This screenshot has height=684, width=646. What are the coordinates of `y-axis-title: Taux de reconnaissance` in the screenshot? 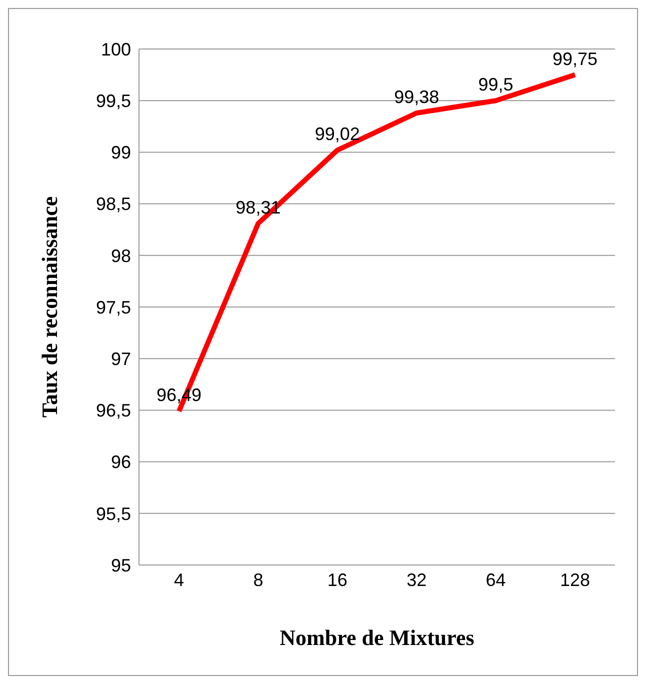 It's located at (49, 307).